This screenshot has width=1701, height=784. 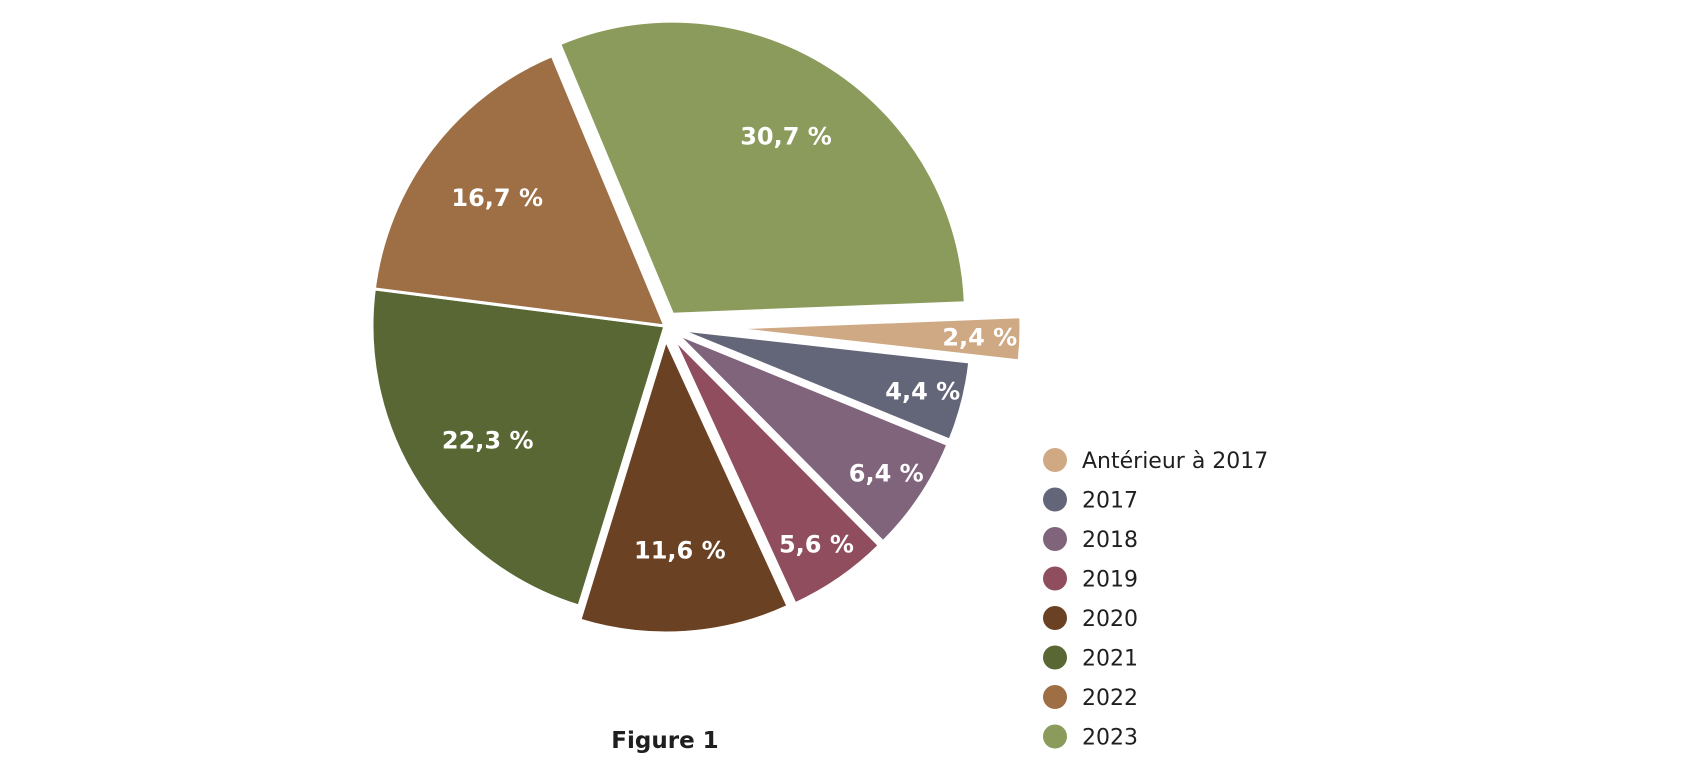 What do you see at coordinates (1110, 501) in the screenshot?
I see `legend-label: 2017` at bounding box center [1110, 501].